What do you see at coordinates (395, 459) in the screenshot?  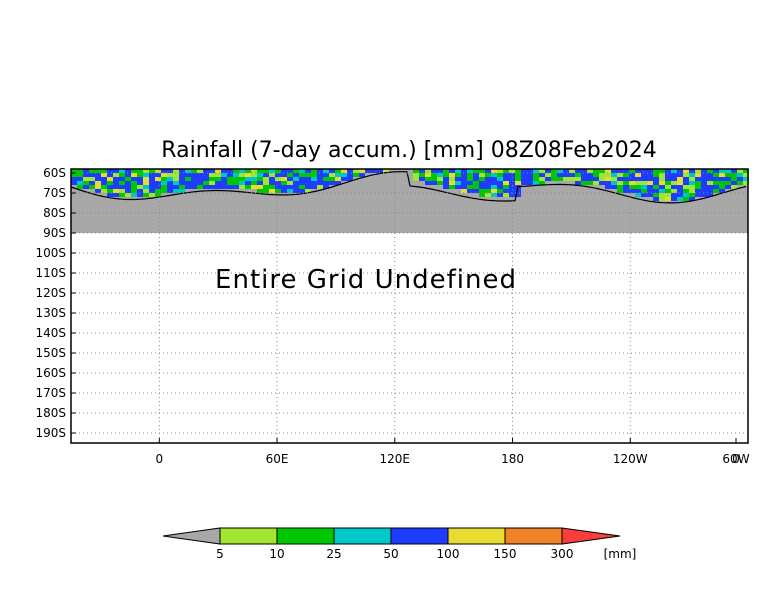 I see `x-tick-label: 120E` at bounding box center [395, 459].